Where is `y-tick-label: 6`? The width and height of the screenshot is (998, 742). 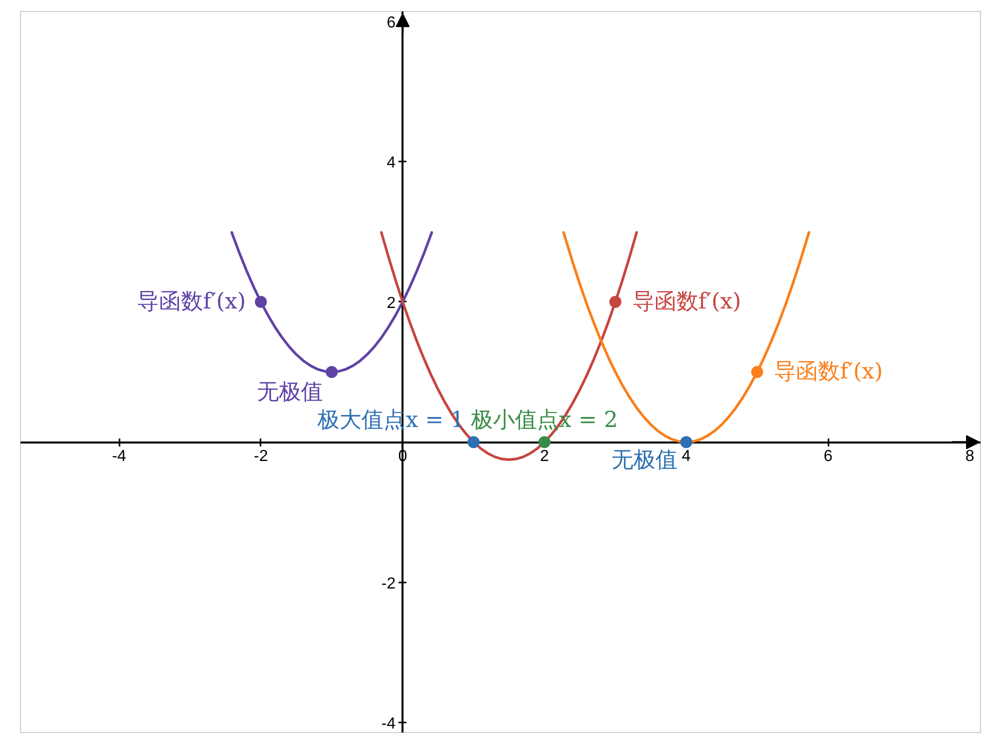 y-tick-label: 6 is located at coordinates (391, 23).